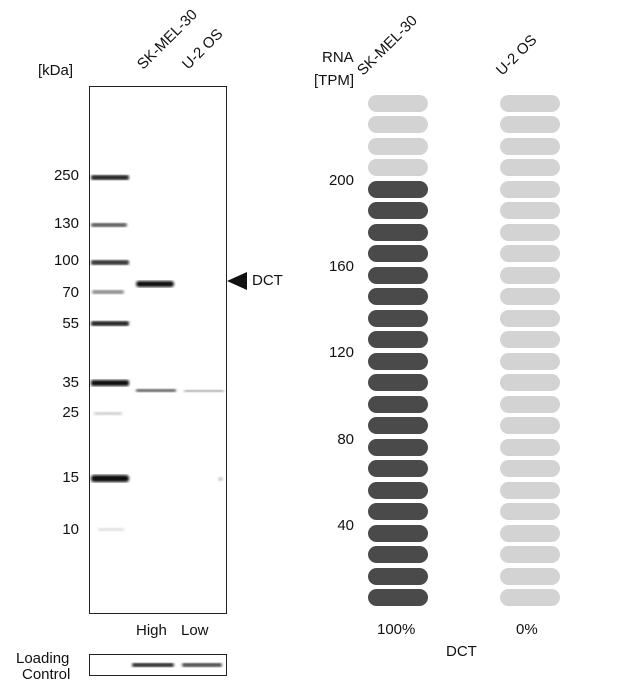  I want to click on loading-control-label-2: Control, so click(46, 674).